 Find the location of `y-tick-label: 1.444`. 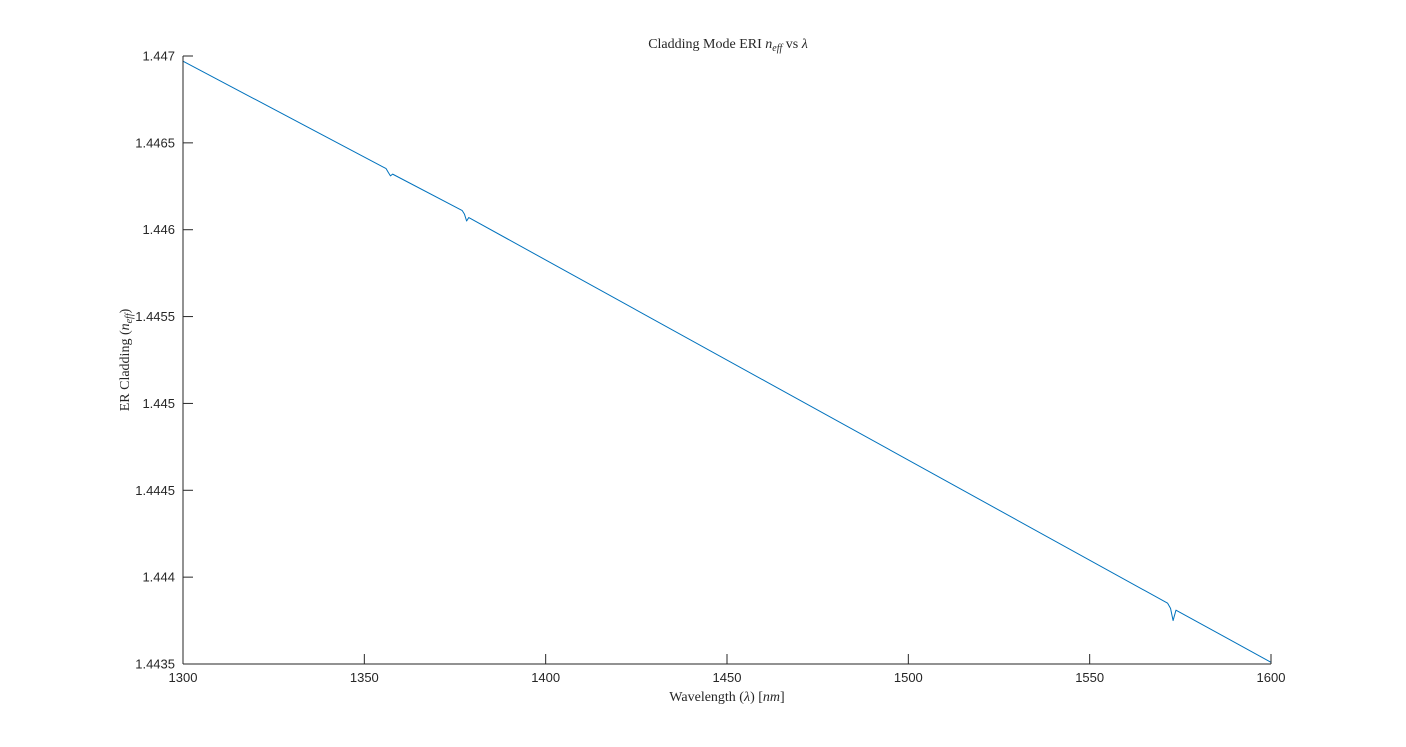

y-tick-label: 1.444 is located at coordinates (158, 577).